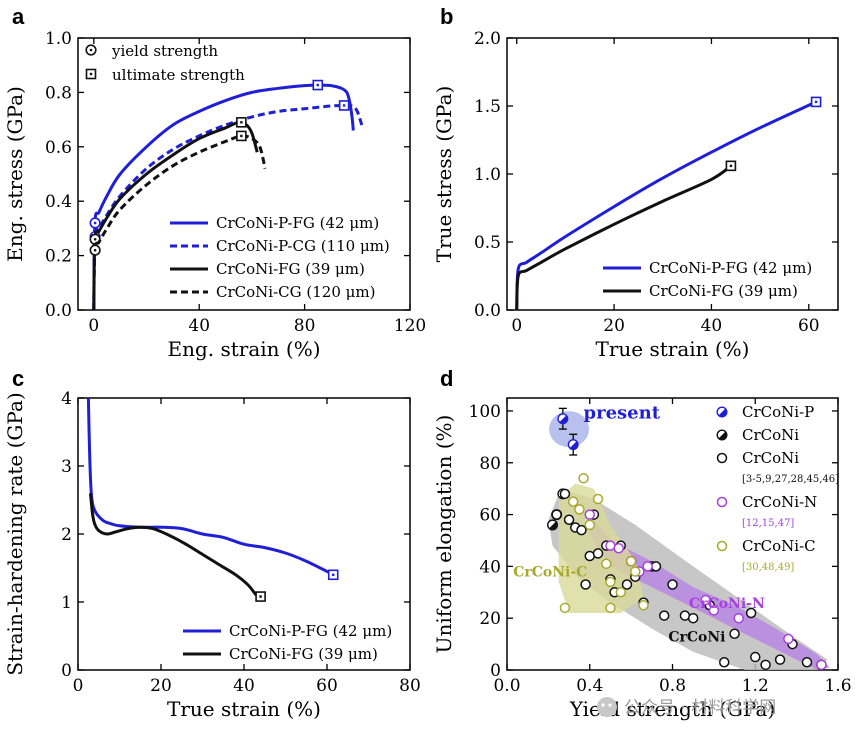 Image resolution: width=865 pixels, height=733 pixels. Describe the element at coordinates (485, 412) in the screenshot. I see `y-tick-label: 100` at that location.